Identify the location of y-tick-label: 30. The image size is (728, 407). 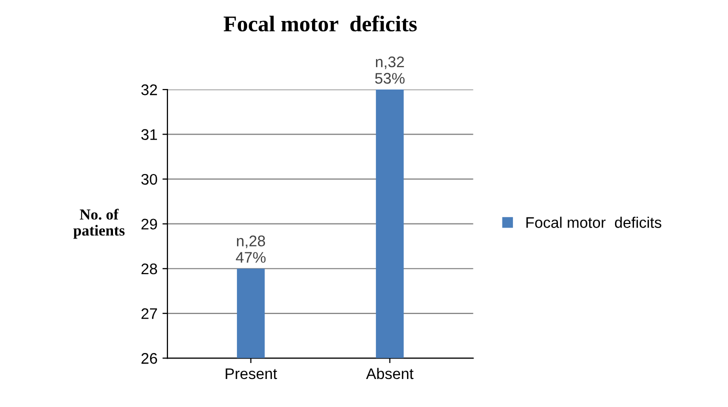
(149, 179).